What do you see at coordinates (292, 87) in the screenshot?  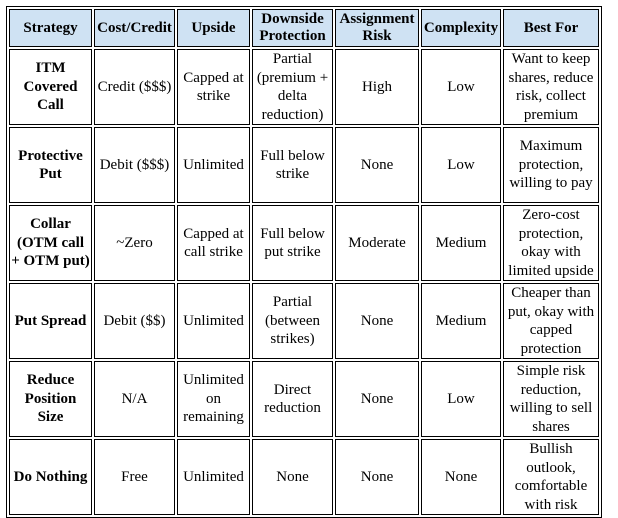 I see `table-cell: Partial (premium + delta reduction)` at bounding box center [292, 87].